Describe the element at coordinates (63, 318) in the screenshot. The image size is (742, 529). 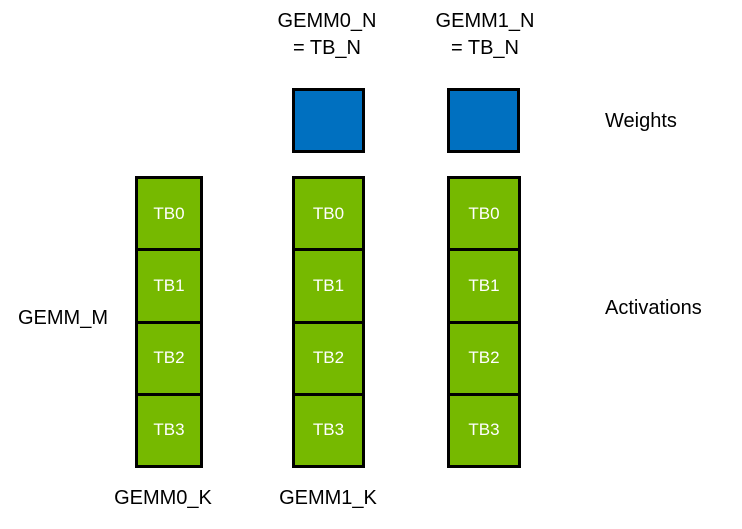
I see `gemm-m-label: GEMM_M` at that location.